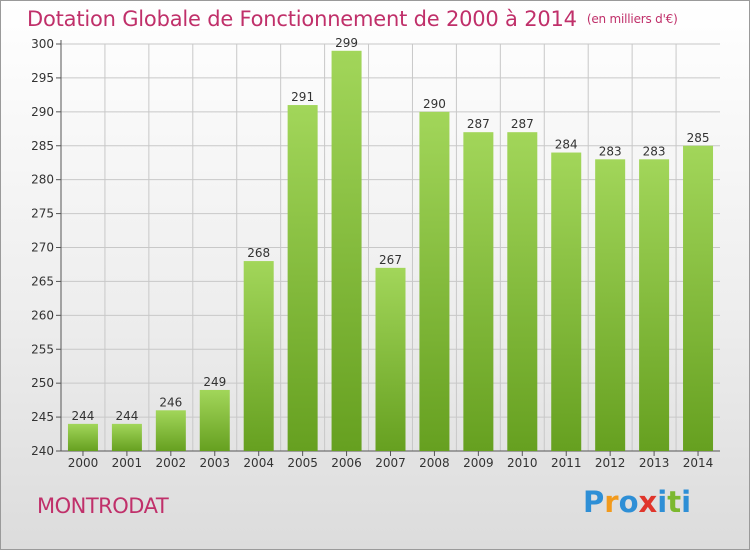 The image size is (750, 550). What do you see at coordinates (42, 214) in the screenshot?
I see `y-tick-label: 275` at bounding box center [42, 214].